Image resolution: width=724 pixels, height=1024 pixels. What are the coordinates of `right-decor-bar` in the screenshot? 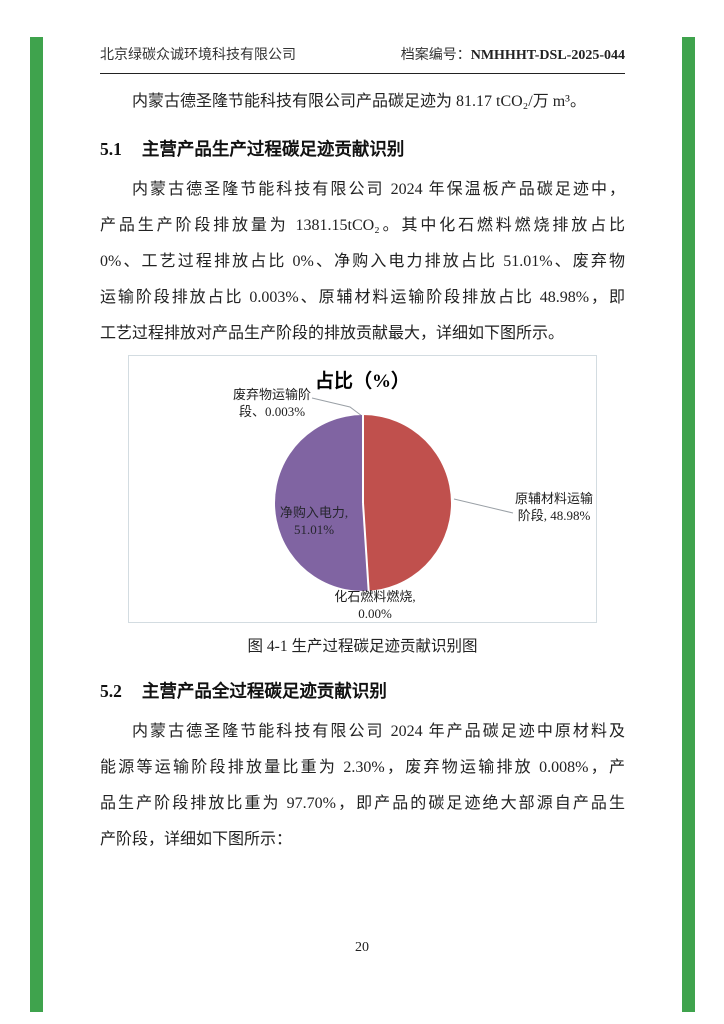 It's located at (688, 524).